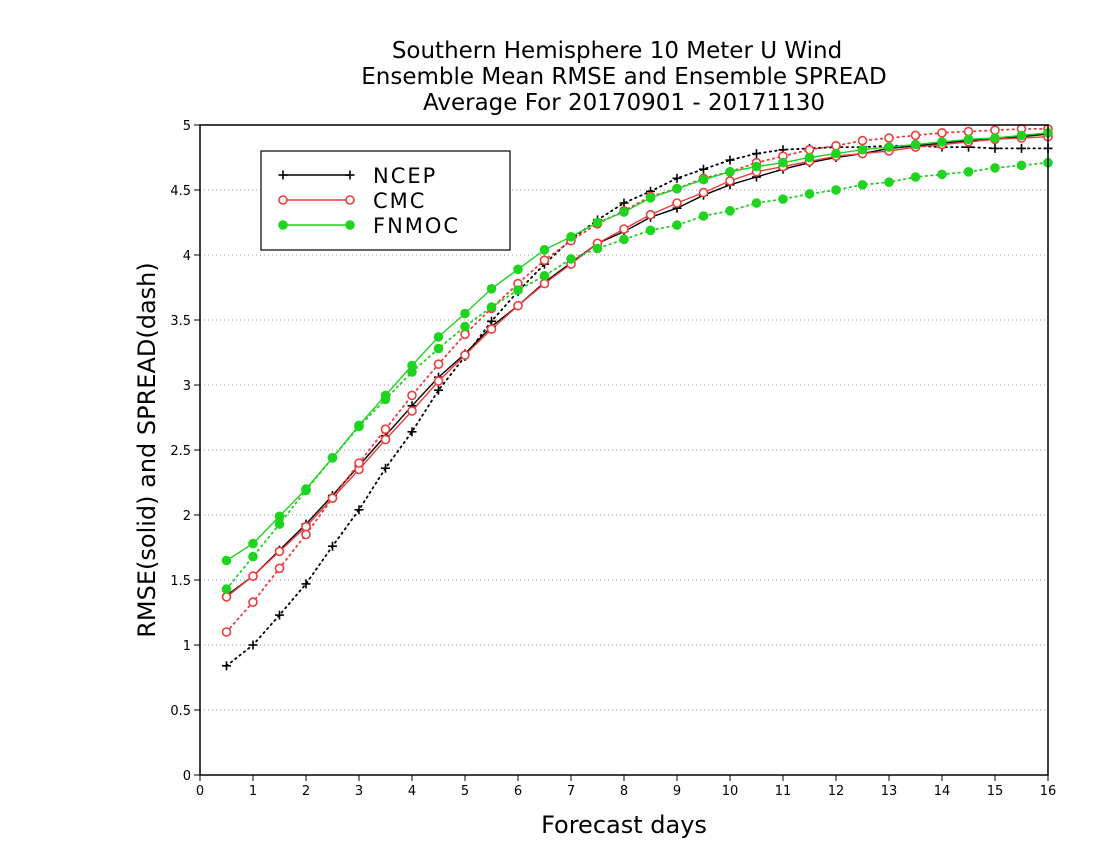 The image size is (1100, 850). I want to click on y-tick-label: 4, so click(187, 256).